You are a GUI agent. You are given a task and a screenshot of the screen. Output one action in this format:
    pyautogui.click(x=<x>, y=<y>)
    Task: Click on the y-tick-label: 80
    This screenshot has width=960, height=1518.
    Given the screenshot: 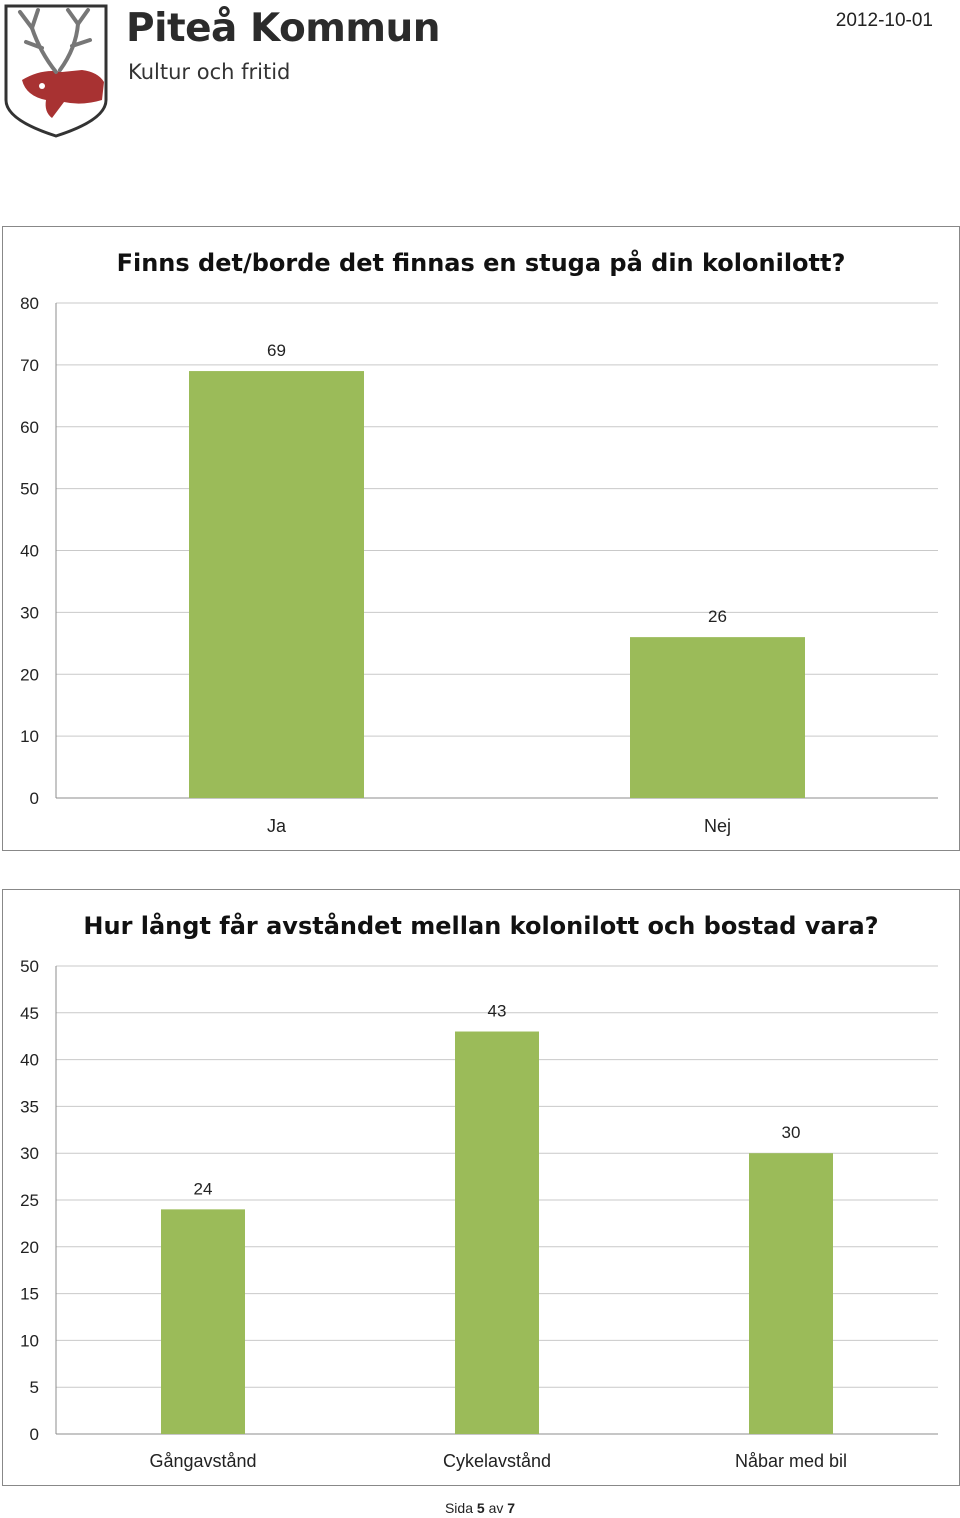 What is the action you would take?
    pyautogui.click(x=29, y=303)
    